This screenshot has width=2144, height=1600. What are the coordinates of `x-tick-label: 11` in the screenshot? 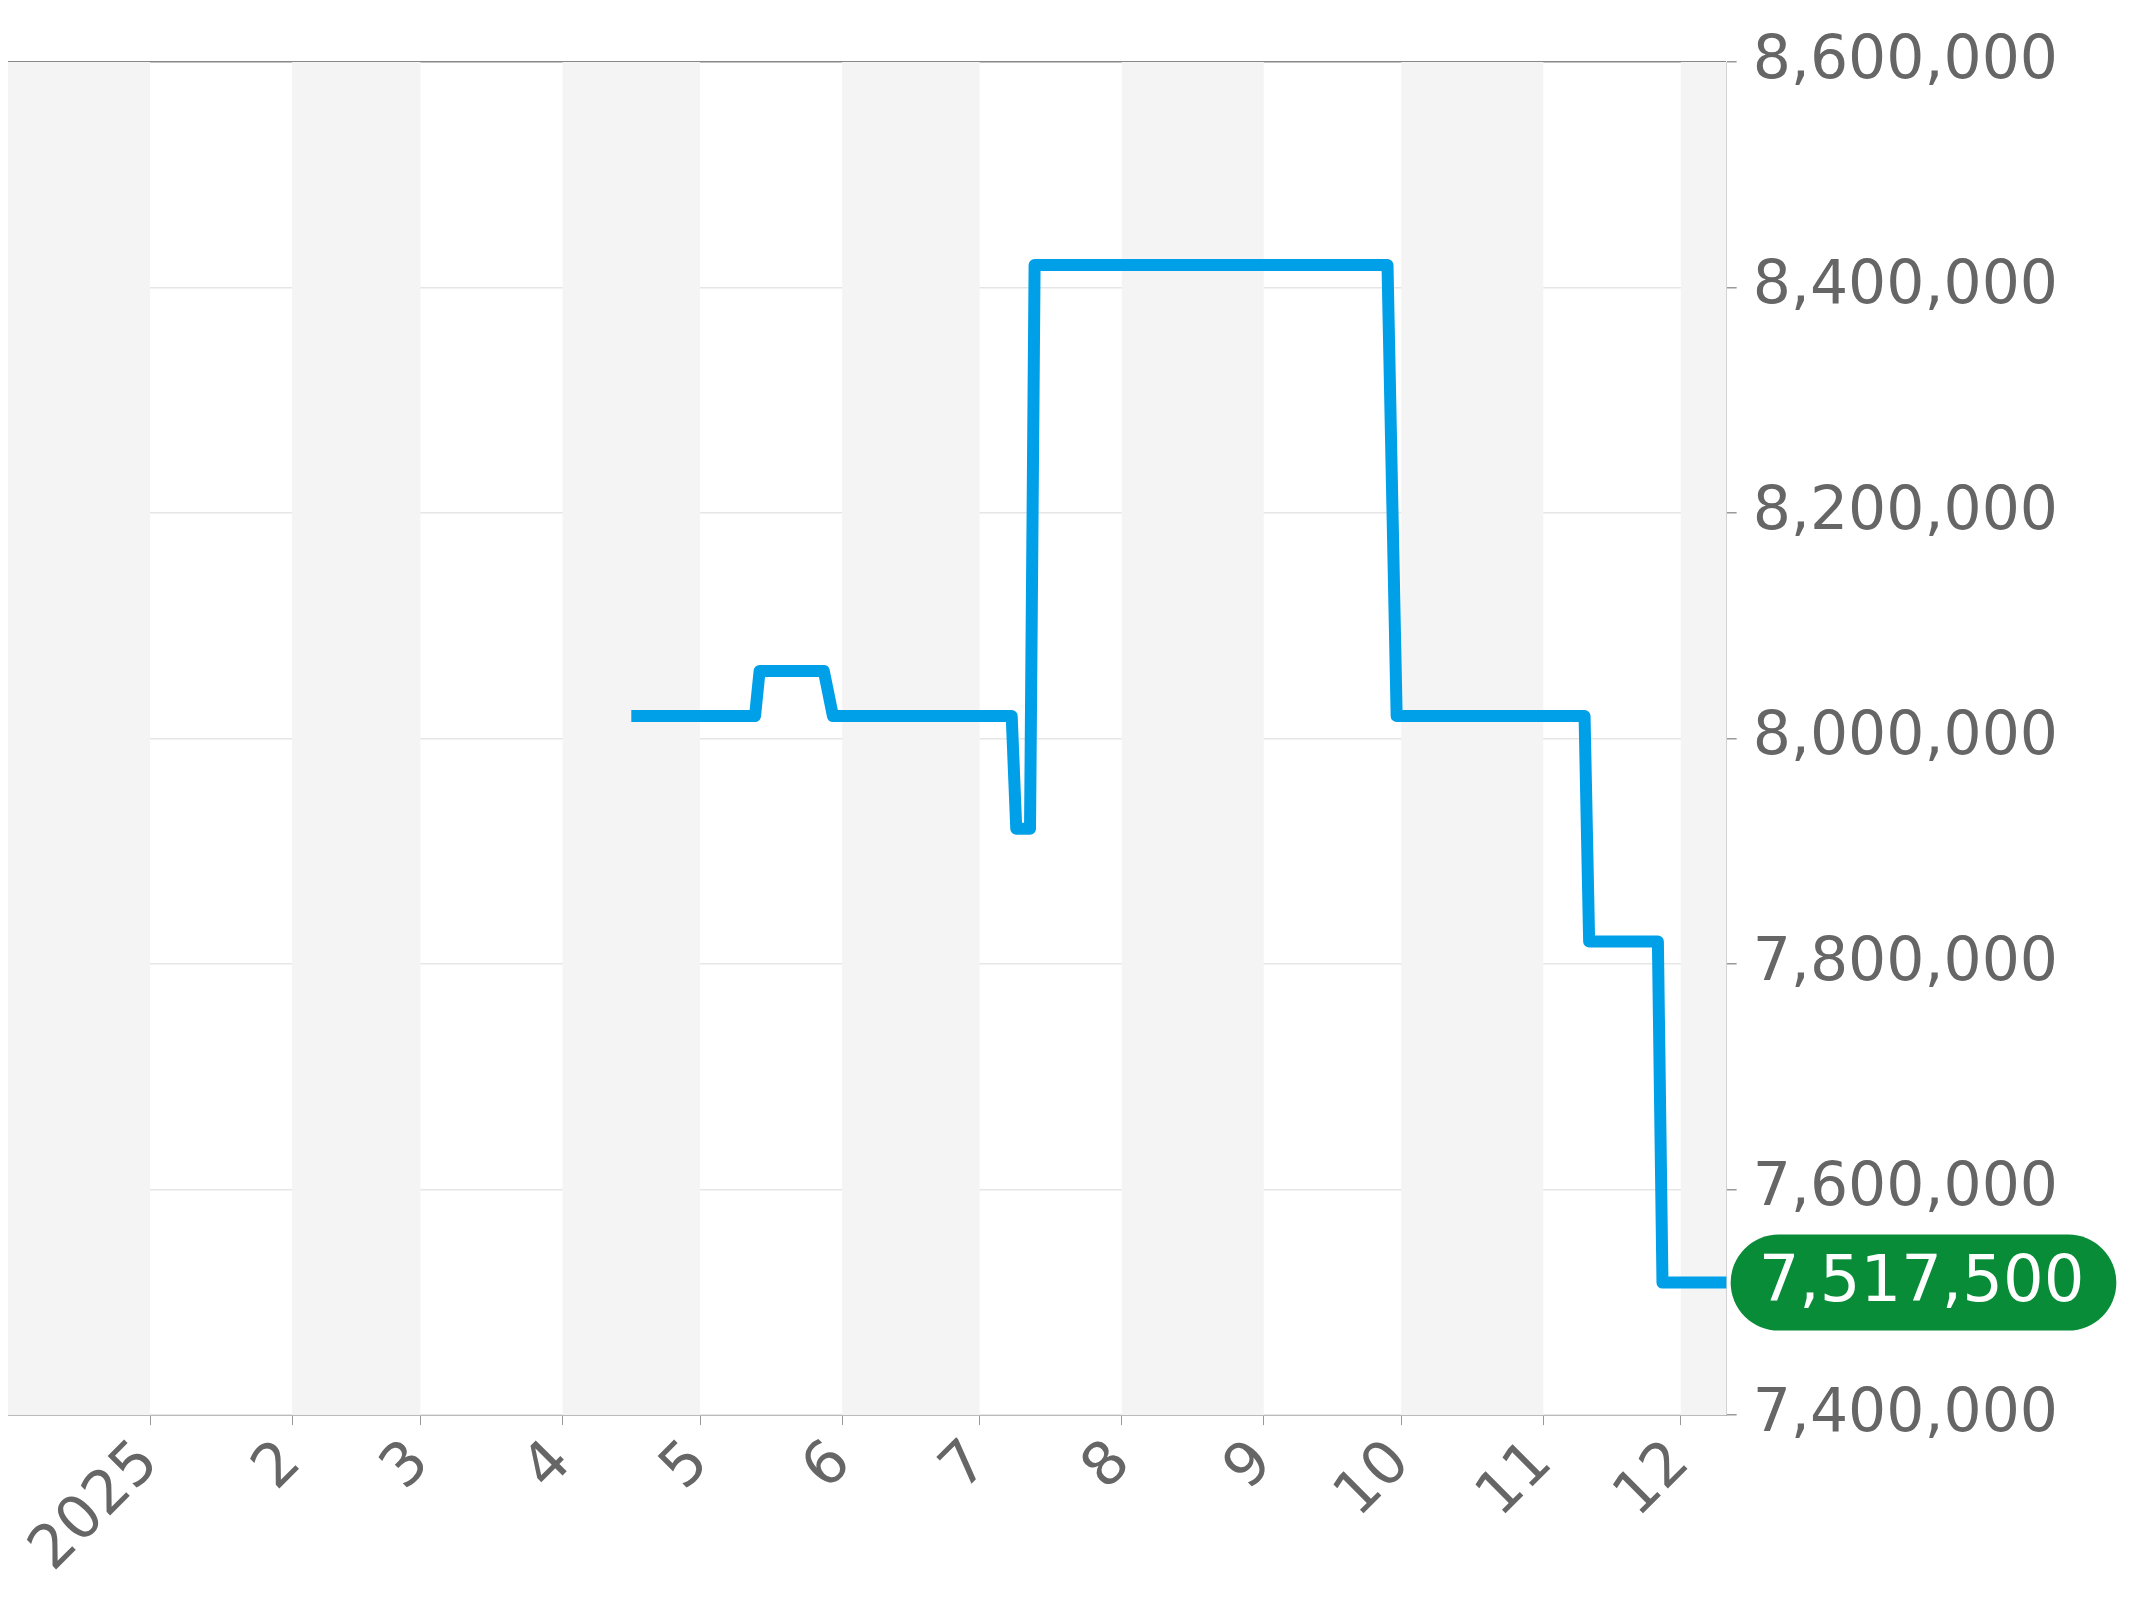 It's located at (1512, 1477).